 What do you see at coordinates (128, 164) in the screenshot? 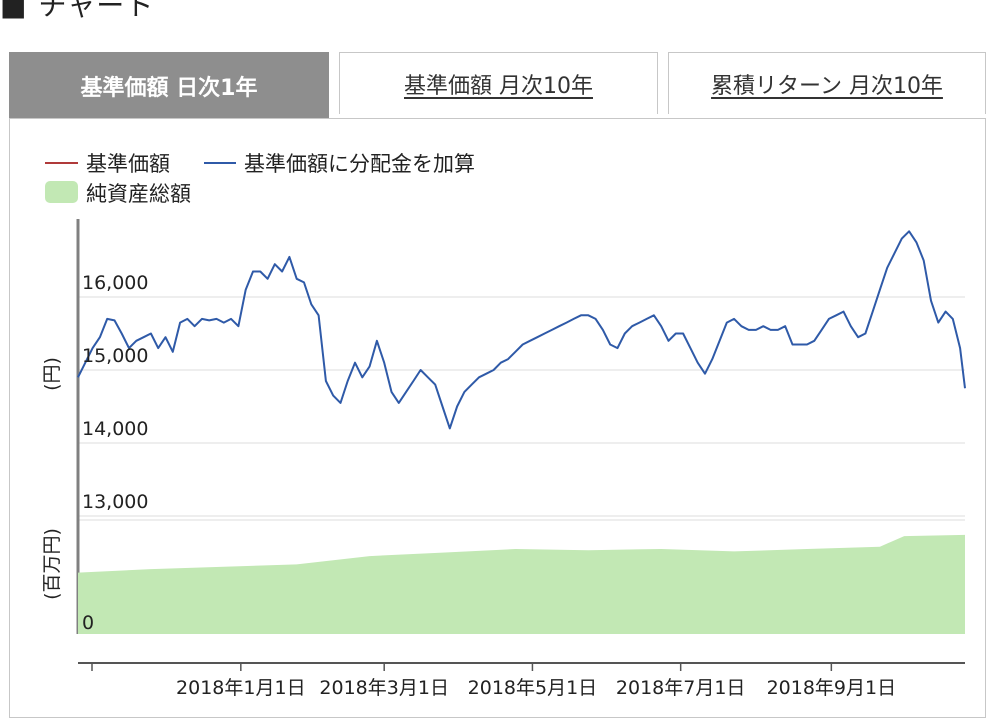
I see `legend-nav-label: 基準価額` at bounding box center [128, 164].